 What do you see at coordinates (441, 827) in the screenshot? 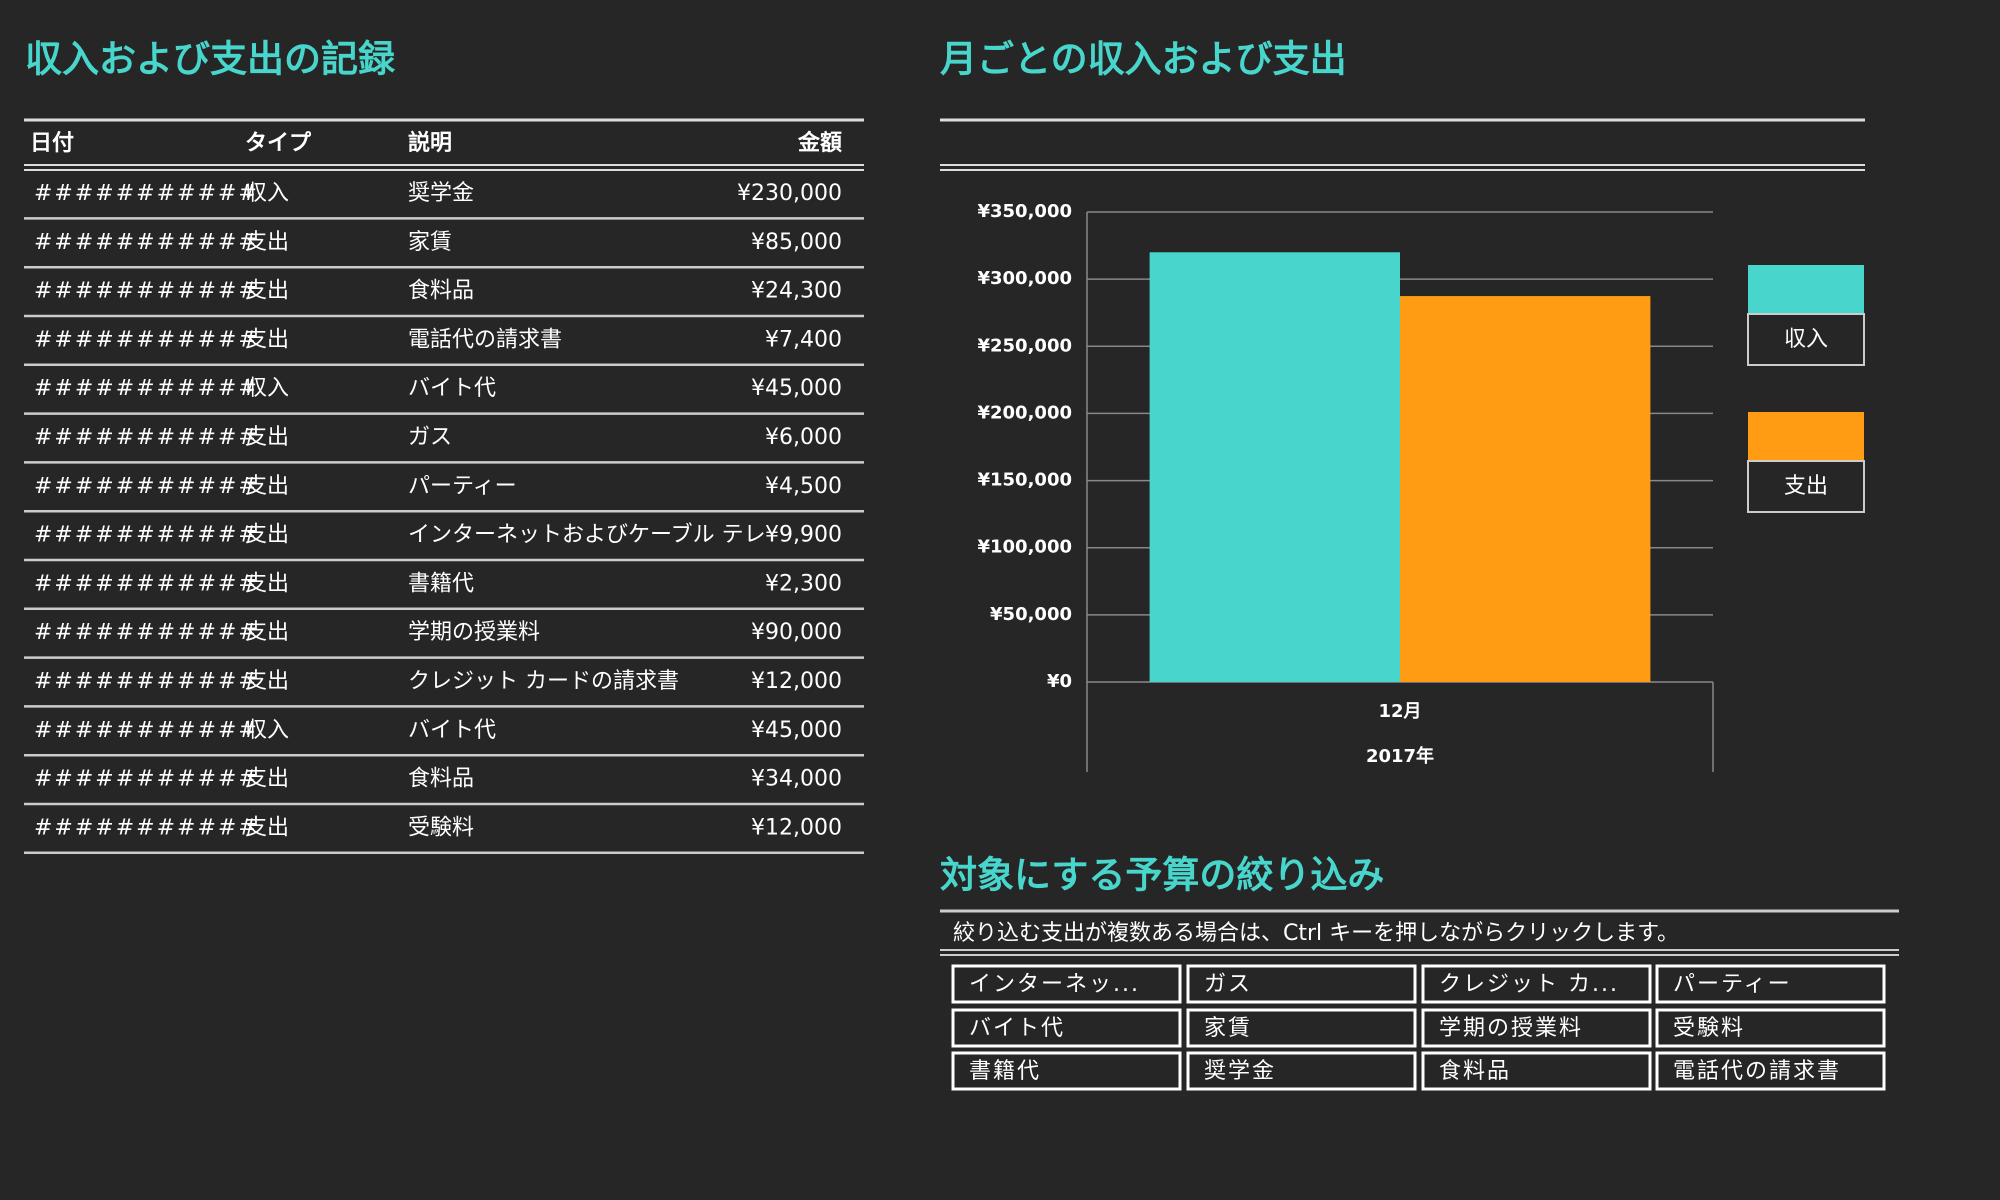
I see `description-cell: 受験料` at bounding box center [441, 827].